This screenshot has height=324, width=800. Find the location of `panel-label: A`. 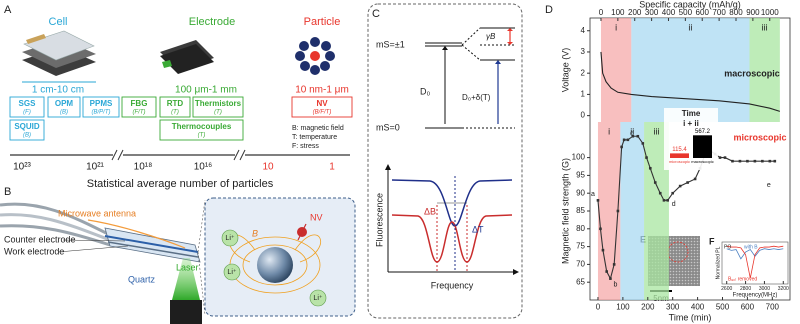

panel-label: A is located at coordinates (8, 10).